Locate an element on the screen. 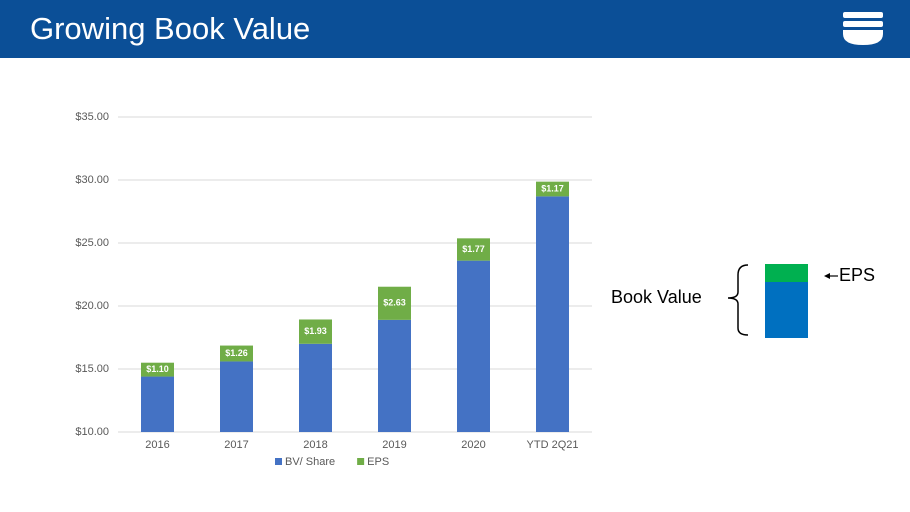 The width and height of the screenshot is (910, 512). x-tick-label: YTD 2Q21 is located at coordinates (553, 445).